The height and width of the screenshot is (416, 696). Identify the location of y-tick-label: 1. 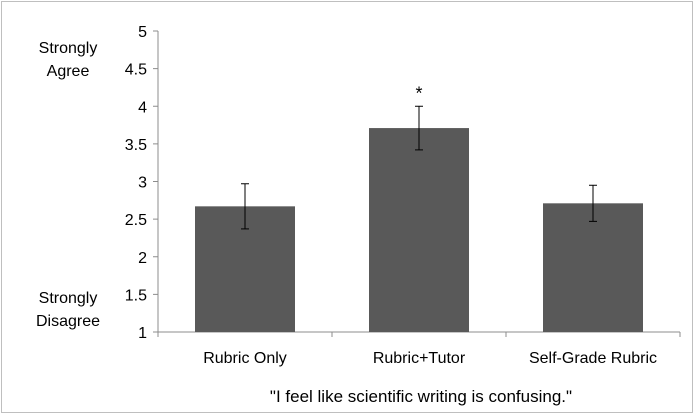
(142, 333).